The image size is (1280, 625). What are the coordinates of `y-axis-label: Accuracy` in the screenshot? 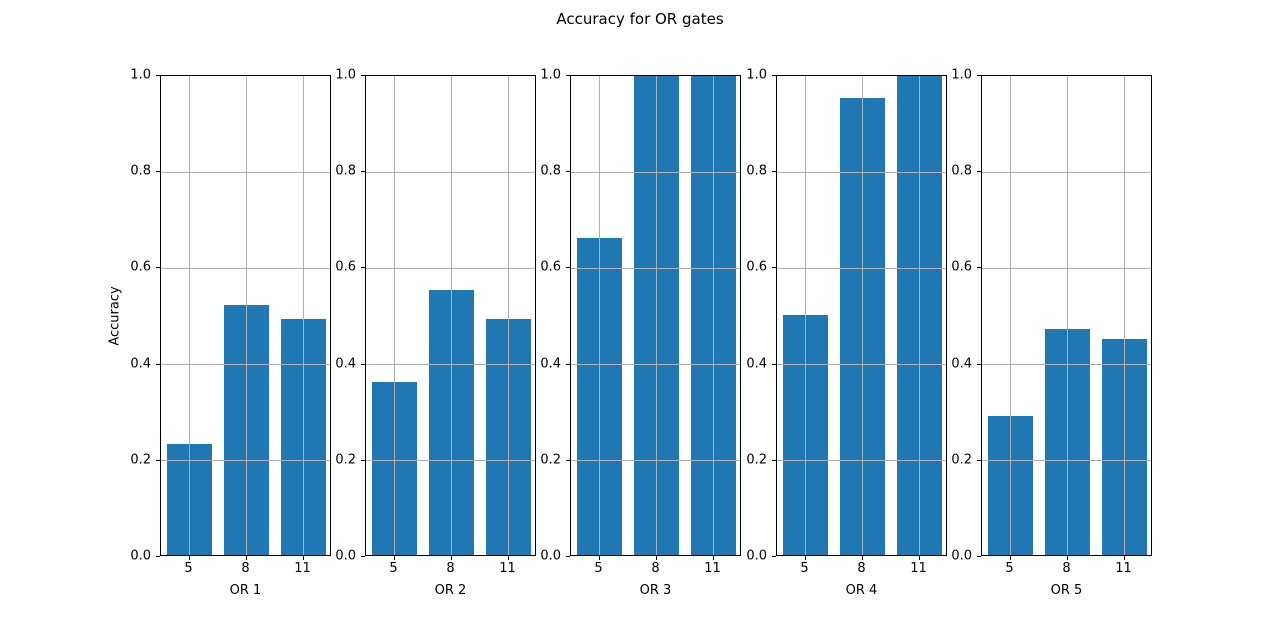 It's located at (115, 316).